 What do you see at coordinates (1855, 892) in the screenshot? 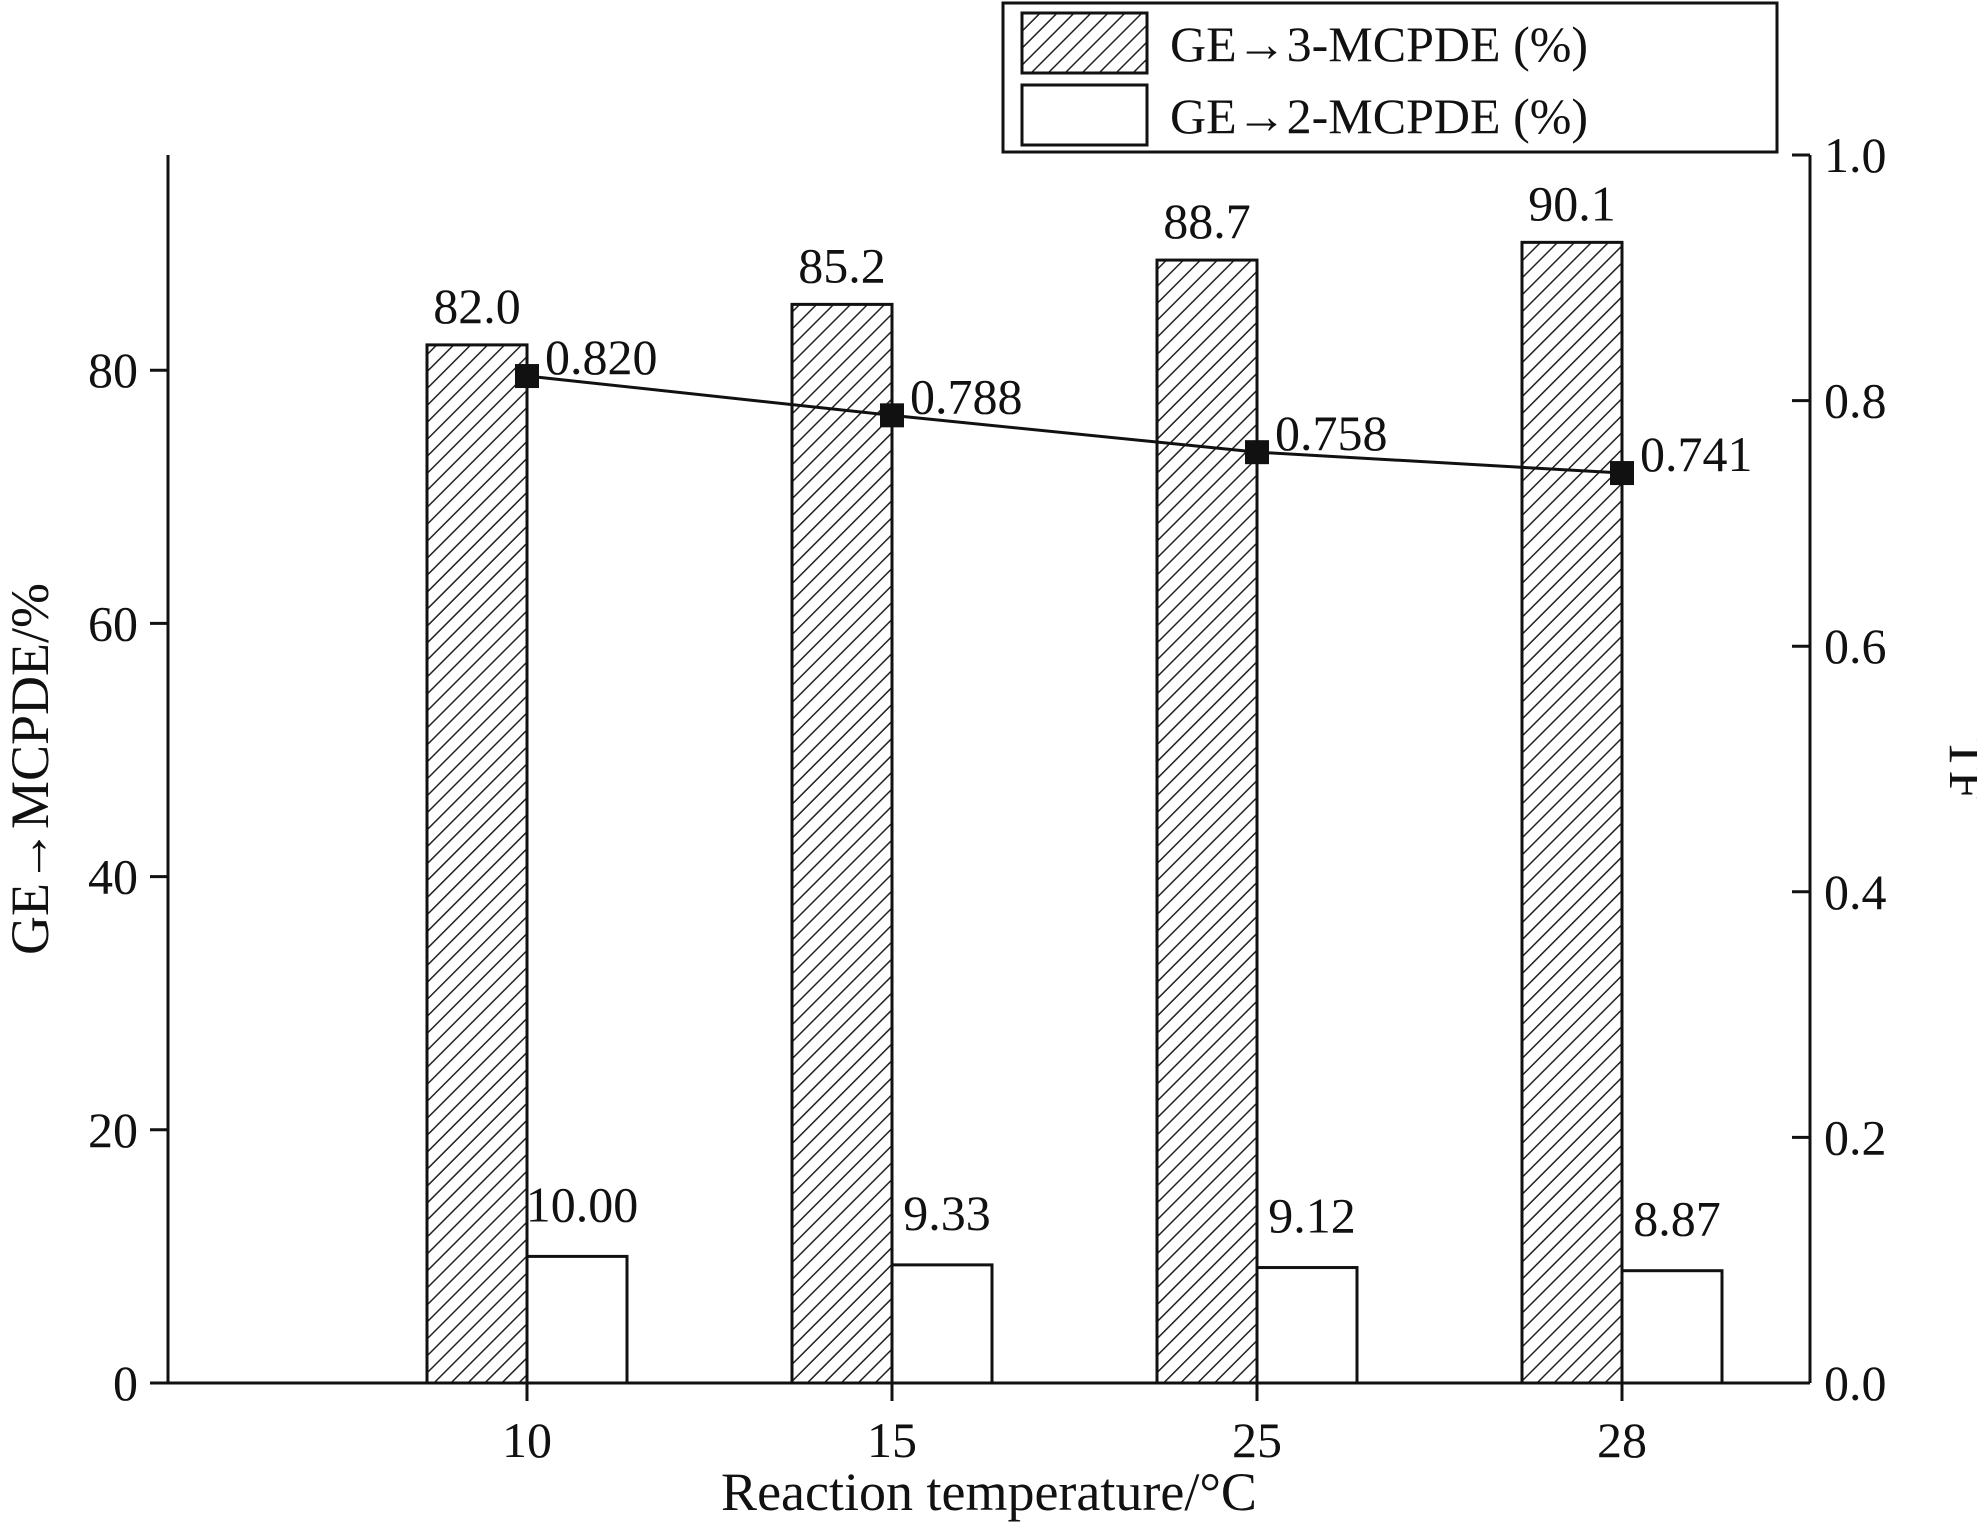
I see `right-y-tick-label: 0.4` at bounding box center [1855, 892].